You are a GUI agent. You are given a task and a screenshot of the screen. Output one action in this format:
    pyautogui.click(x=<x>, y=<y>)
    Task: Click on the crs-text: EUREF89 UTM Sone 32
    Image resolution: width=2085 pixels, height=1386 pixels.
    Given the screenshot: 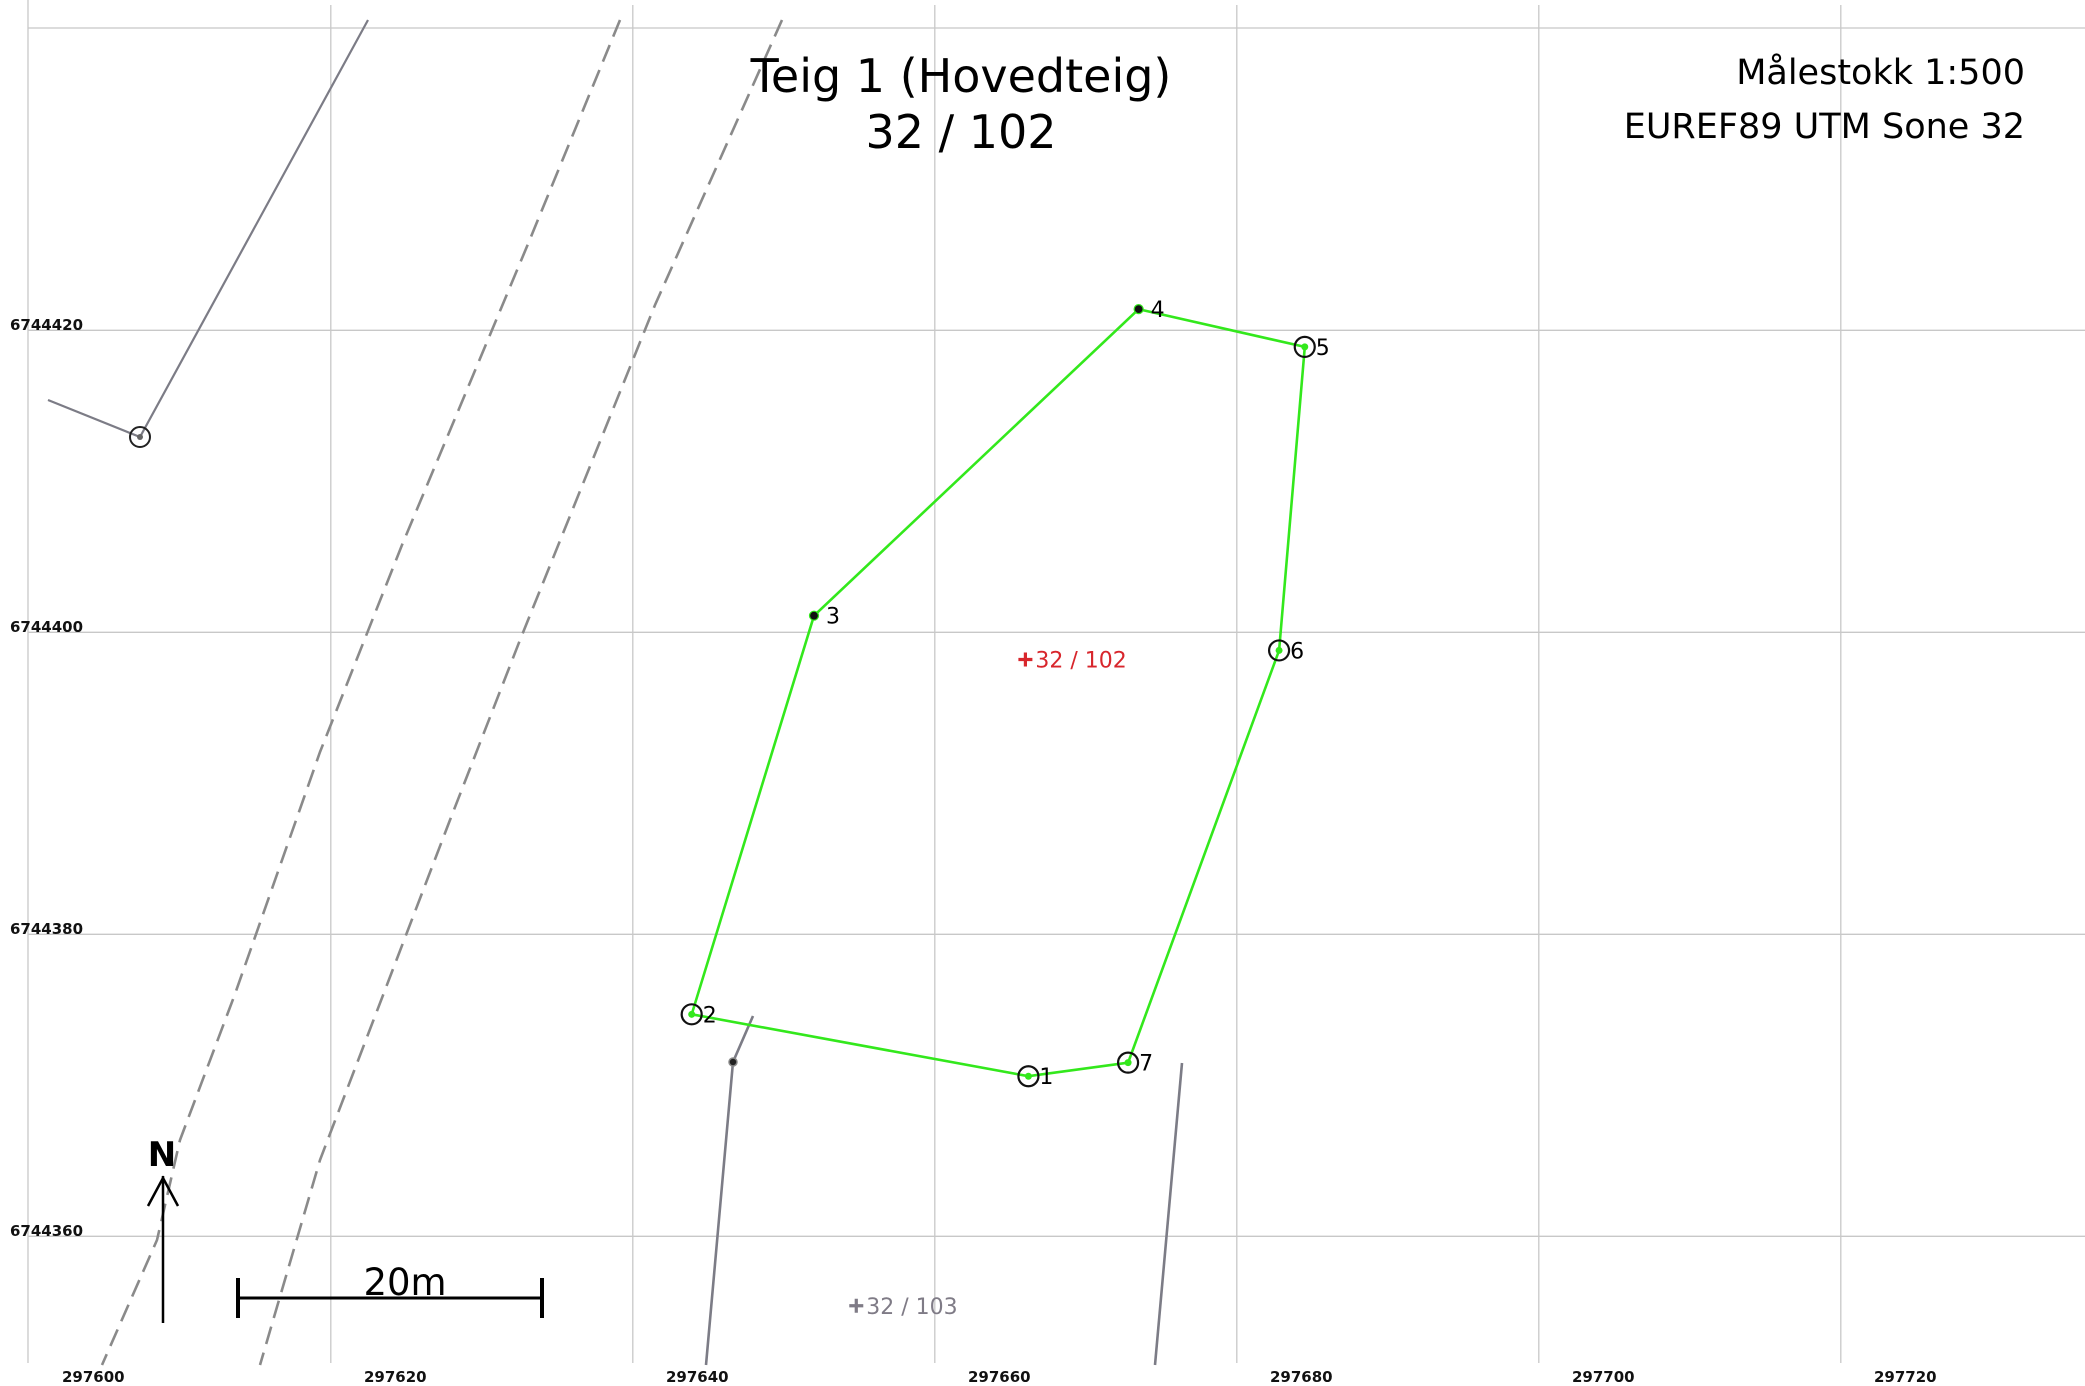 What is the action you would take?
    pyautogui.click(x=1824, y=127)
    